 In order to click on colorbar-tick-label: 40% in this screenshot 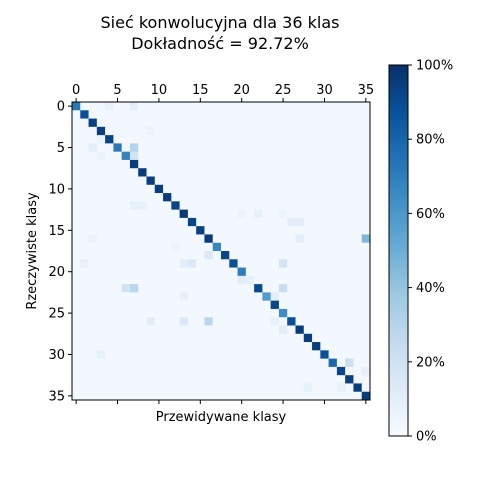, I will do `click(430, 288)`.